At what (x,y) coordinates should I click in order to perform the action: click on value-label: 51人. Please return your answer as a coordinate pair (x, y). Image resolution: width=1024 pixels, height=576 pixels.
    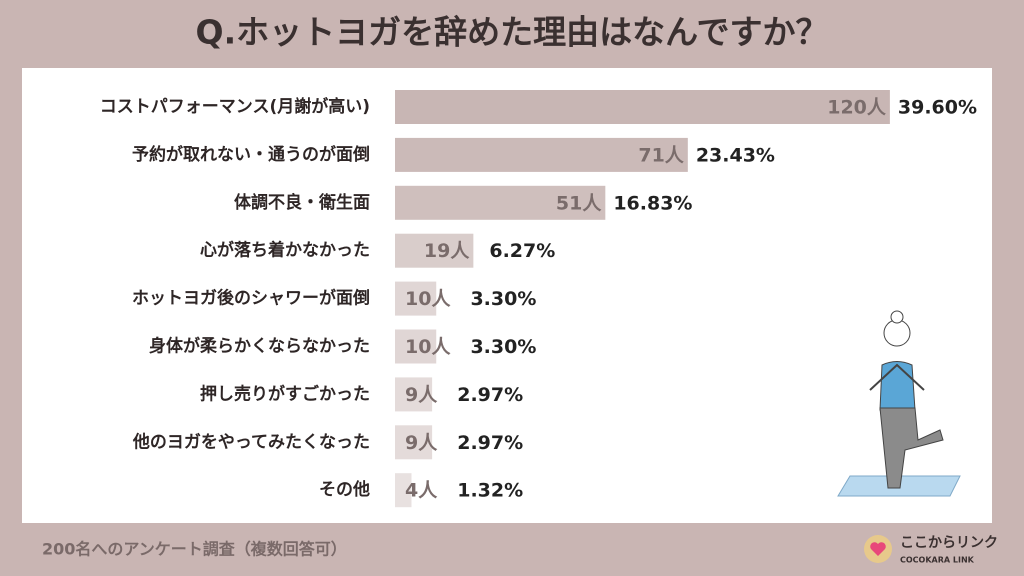
    Looking at the image, I should click on (579, 203).